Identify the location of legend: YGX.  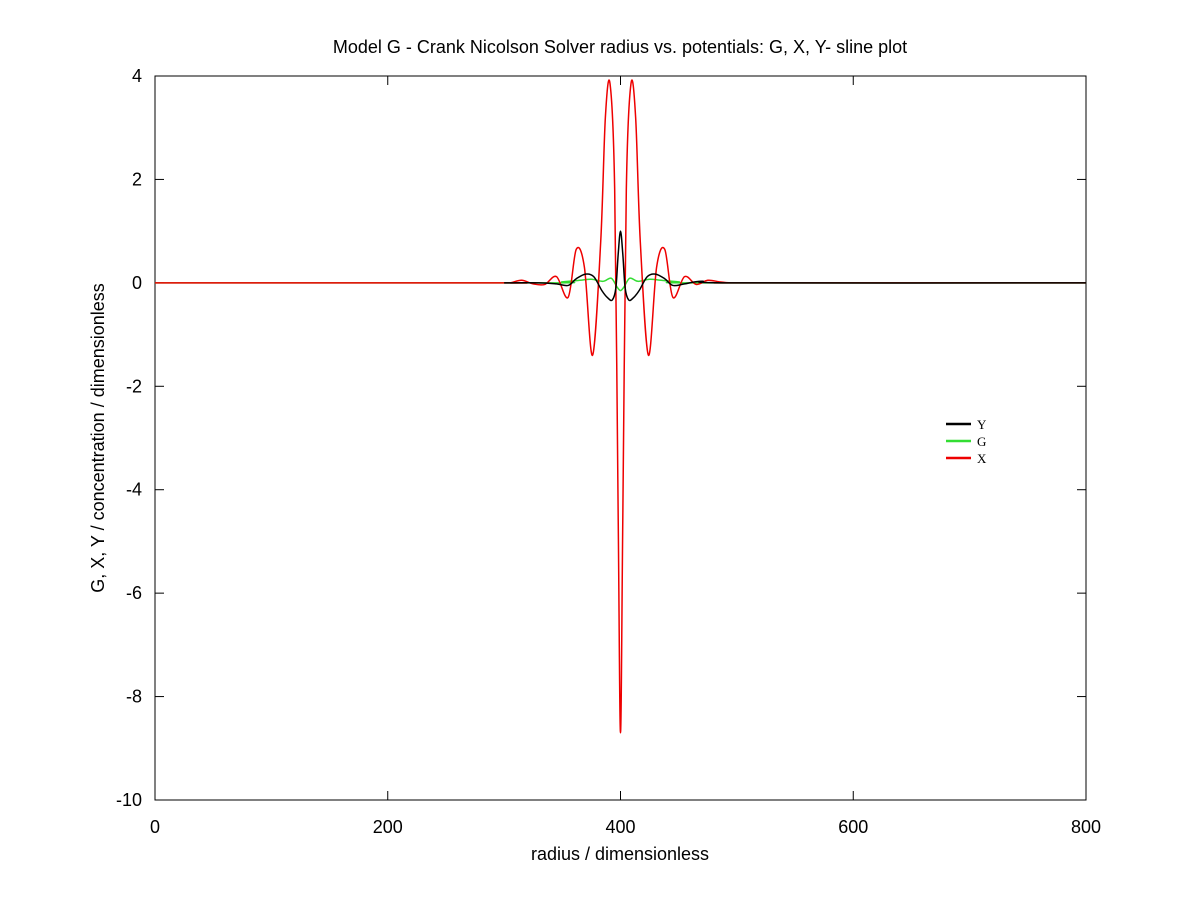
(966, 441).